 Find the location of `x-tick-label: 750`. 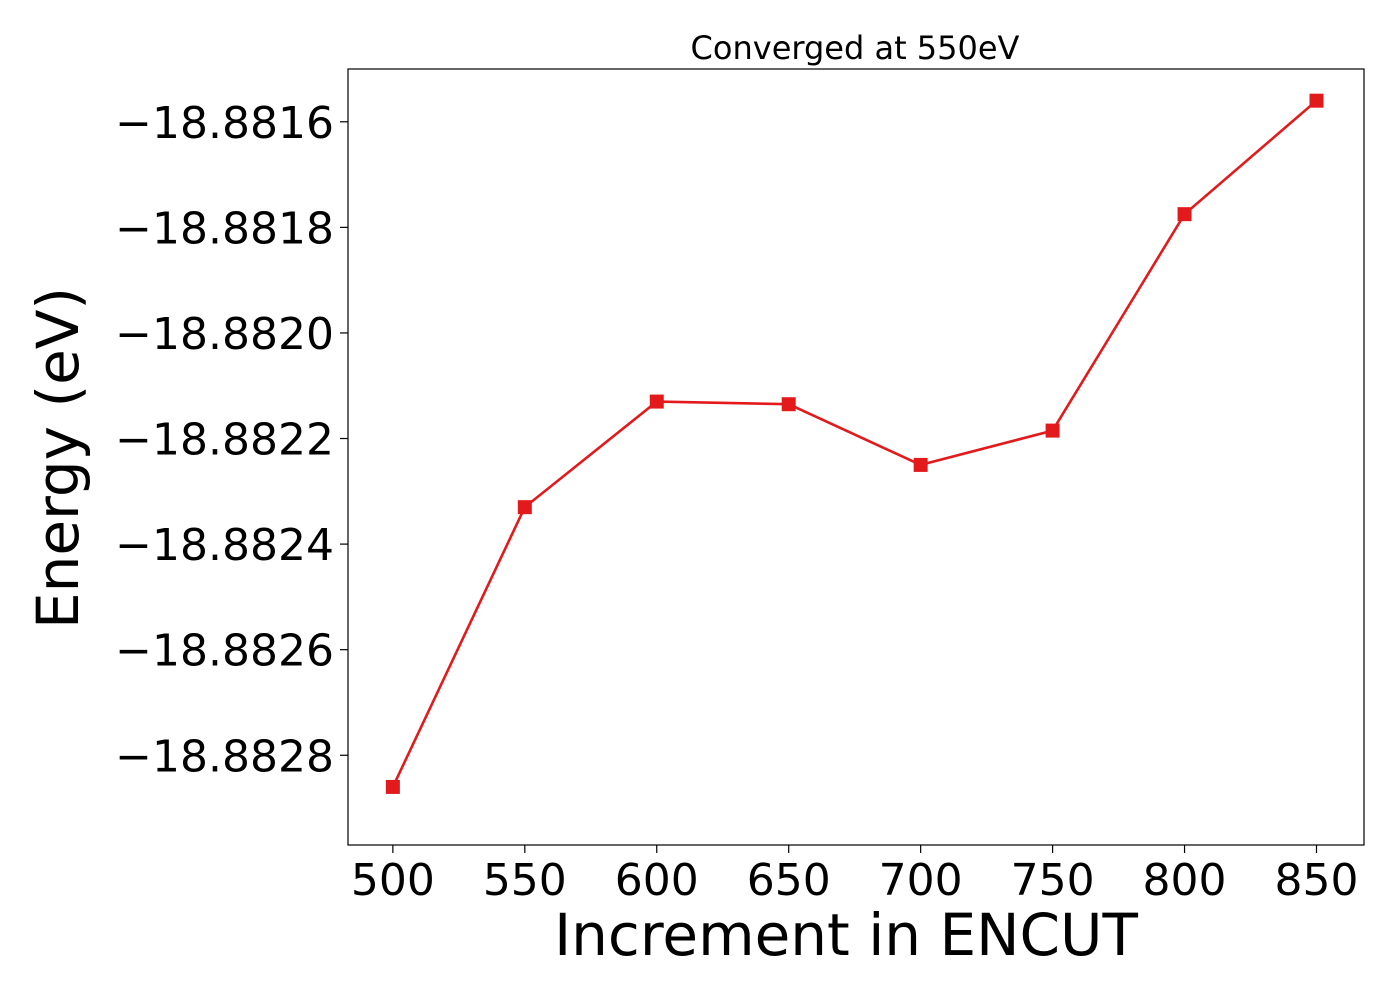

x-tick-label: 750 is located at coordinates (1053, 880).